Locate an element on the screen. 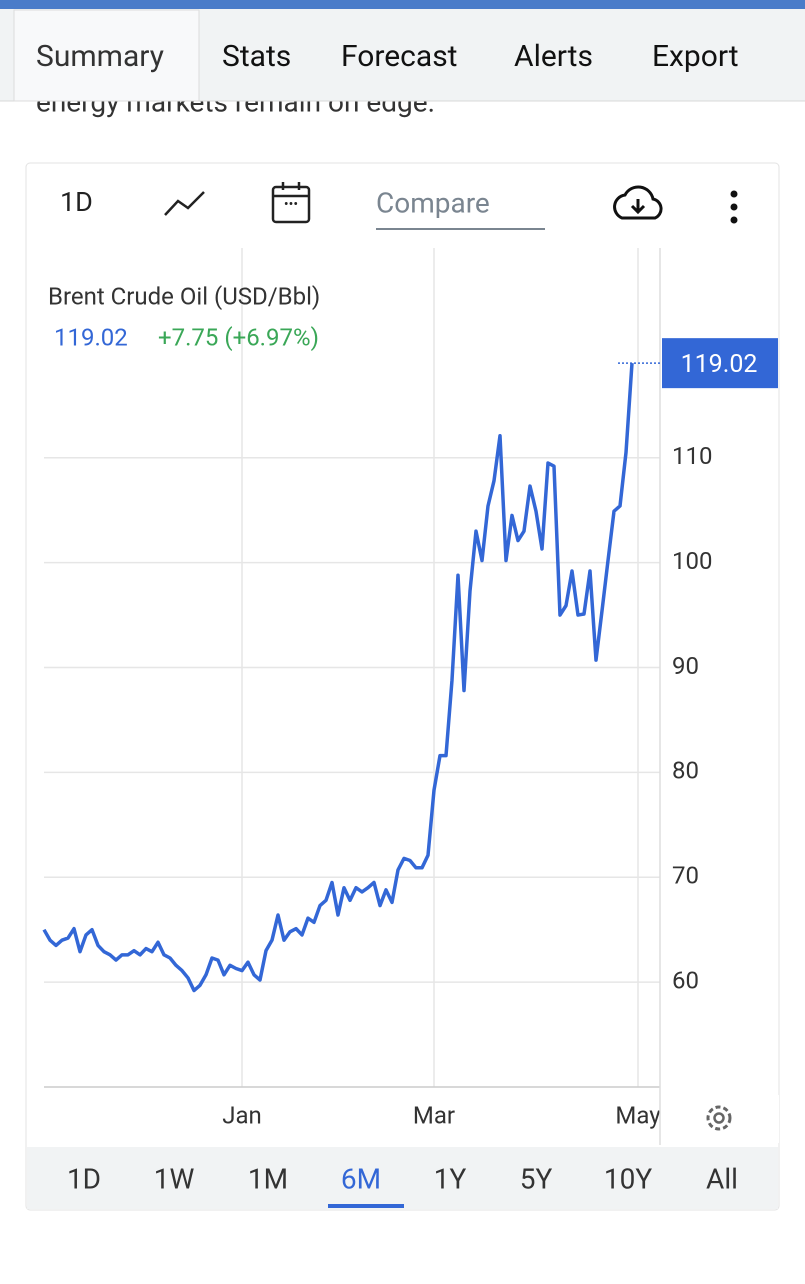 The width and height of the screenshot is (805, 1284). range-button: 6M is located at coordinates (361, 1178).